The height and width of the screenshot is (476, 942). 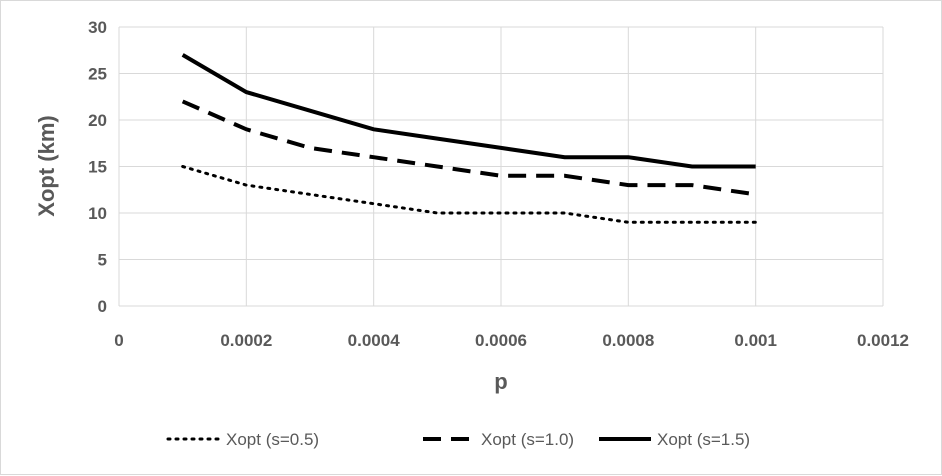 What do you see at coordinates (500, 381) in the screenshot?
I see `x-axis-label: p` at bounding box center [500, 381].